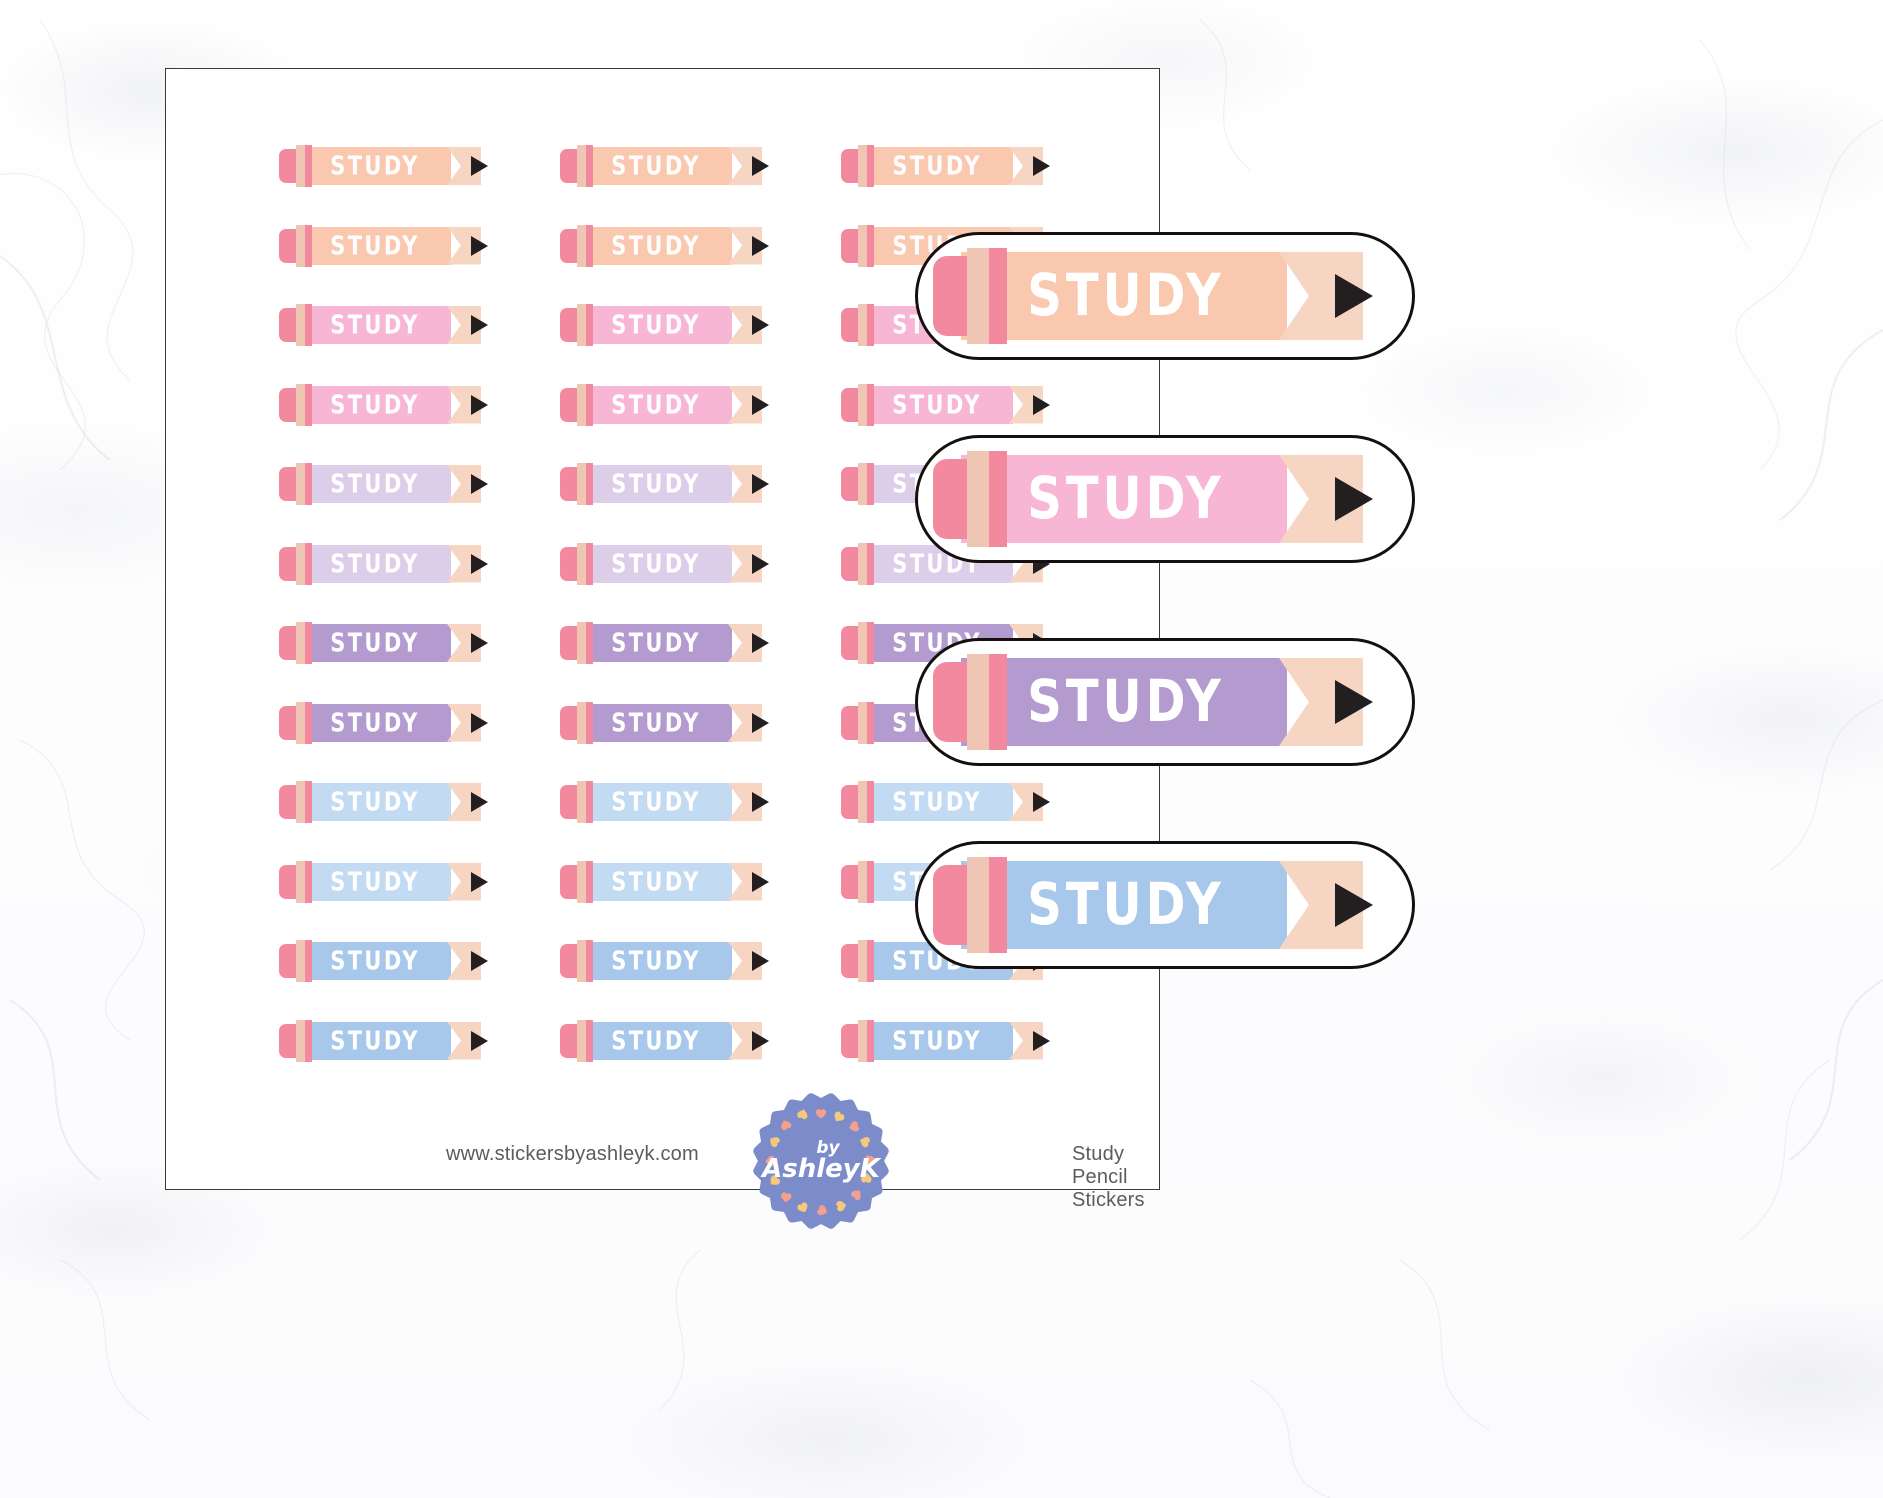 The image size is (1883, 1498). What do you see at coordinates (946, 802) in the screenshot?
I see `pencil-sticker-r9-c3: STUDY` at bounding box center [946, 802].